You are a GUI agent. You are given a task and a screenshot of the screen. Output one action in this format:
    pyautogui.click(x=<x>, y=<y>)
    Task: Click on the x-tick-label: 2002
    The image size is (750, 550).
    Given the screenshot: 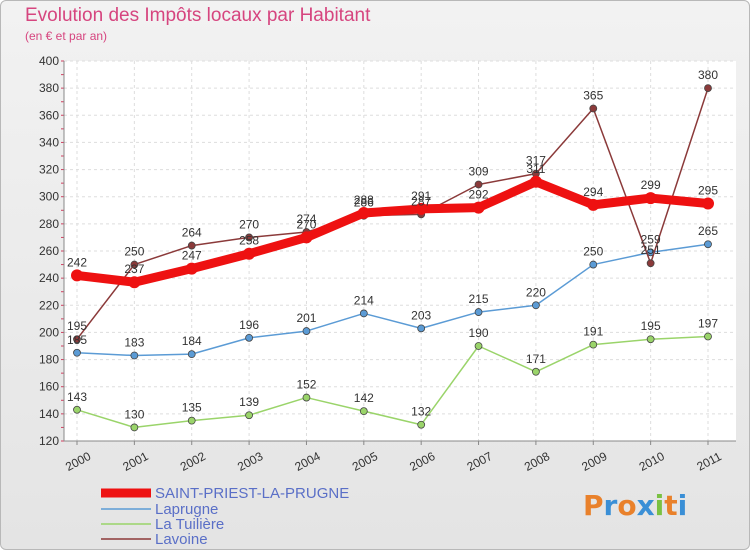 What is the action you would take?
    pyautogui.click(x=193, y=461)
    